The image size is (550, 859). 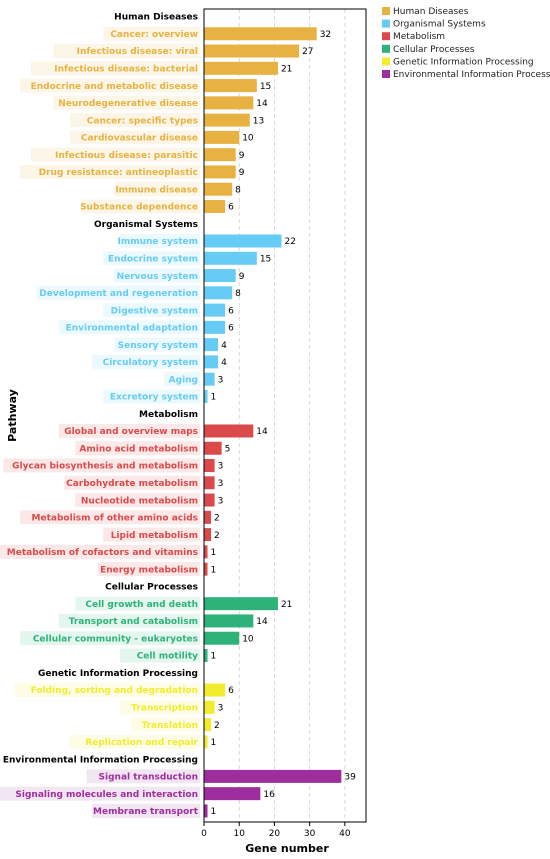 I want to click on label-highlight-drug-resistance-antineoplastic, so click(x=110, y=171).